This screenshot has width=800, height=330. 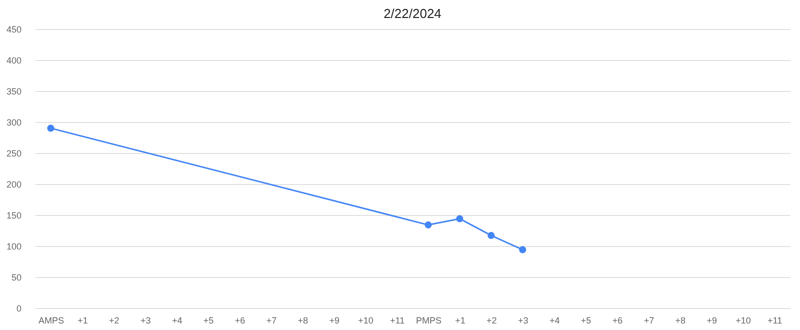 What do you see at coordinates (19, 309) in the screenshot?
I see `y-tick-label: 0` at bounding box center [19, 309].